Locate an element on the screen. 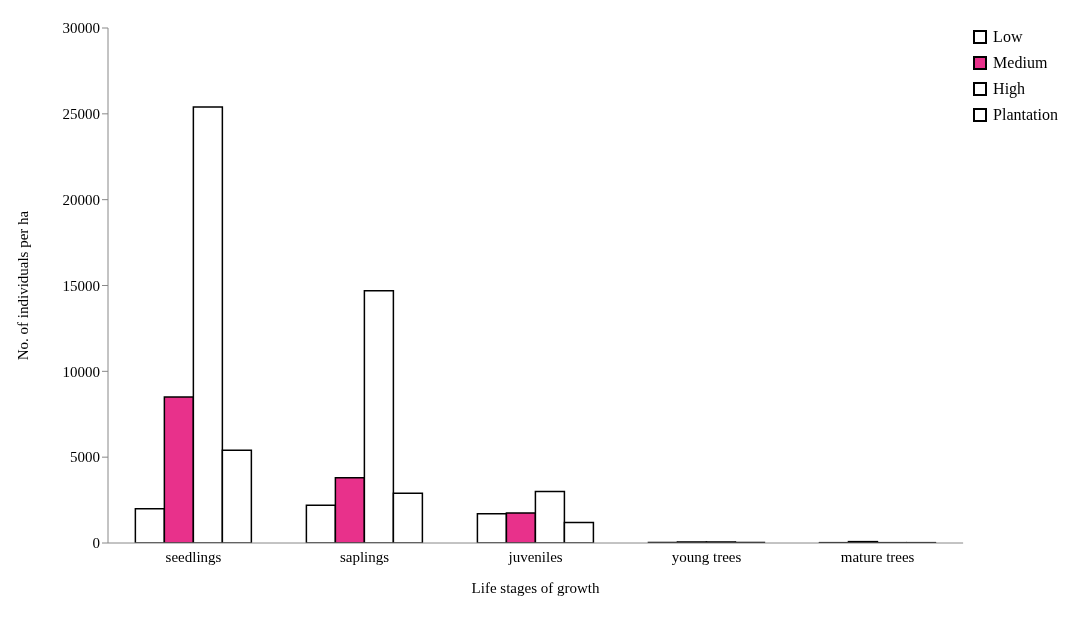 Image resolution: width=1079 pixels, height=643 pixels. legend-label: Low is located at coordinates (1008, 37).